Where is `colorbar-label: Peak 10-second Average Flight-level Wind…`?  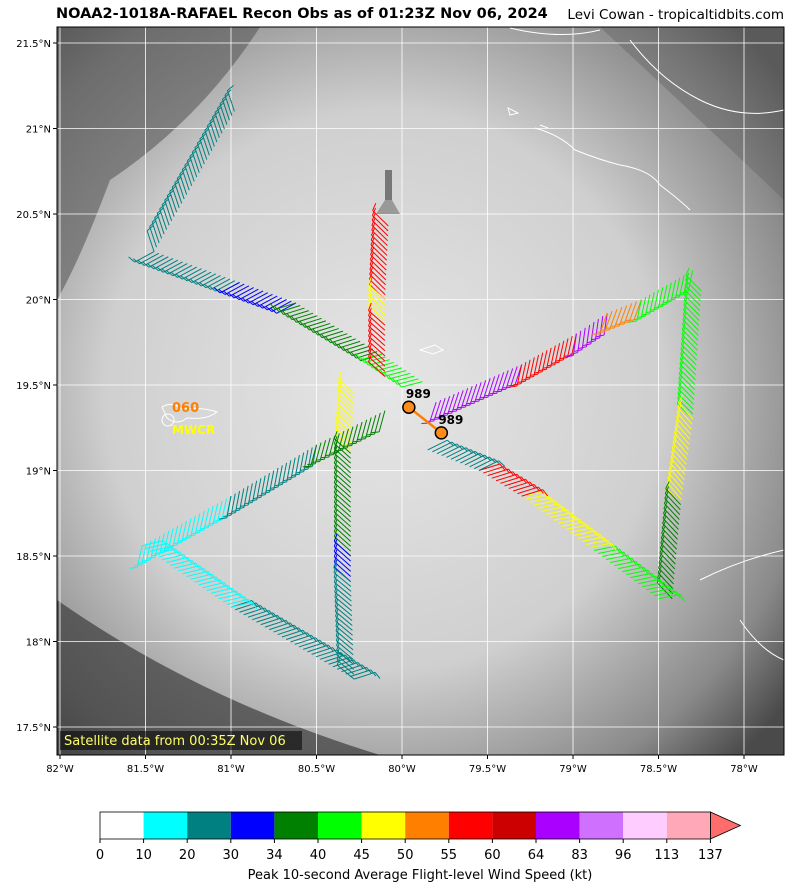
colorbar-label: Peak 10-second Average Flight-level Wind… is located at coordinates (420, 875).